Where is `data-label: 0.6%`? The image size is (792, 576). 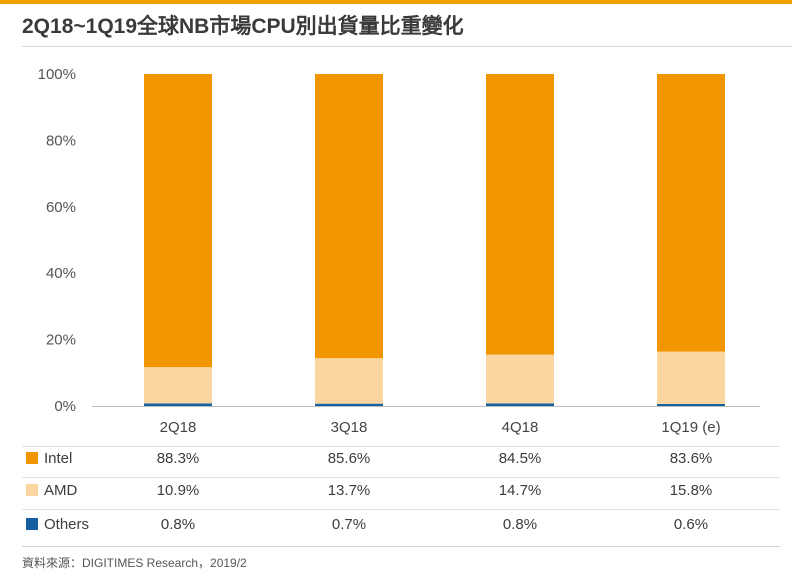 data-label: 0.6% is located at coordinates (691, 524).